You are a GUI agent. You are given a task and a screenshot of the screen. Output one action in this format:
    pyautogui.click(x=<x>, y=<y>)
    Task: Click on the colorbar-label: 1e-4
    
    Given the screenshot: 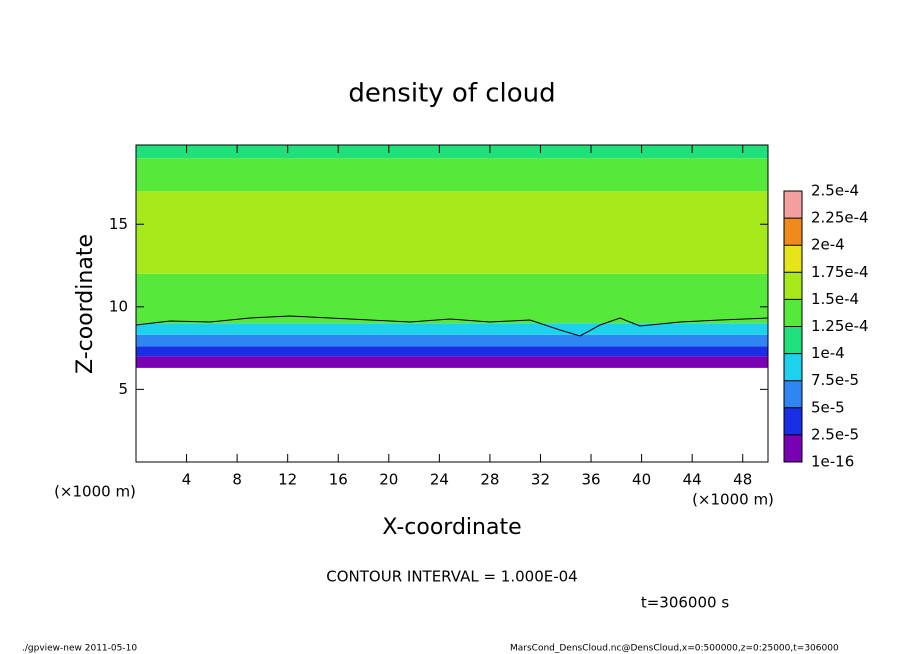 What is the action you would take?
    pyautogui.click(x=828, y=353)
    